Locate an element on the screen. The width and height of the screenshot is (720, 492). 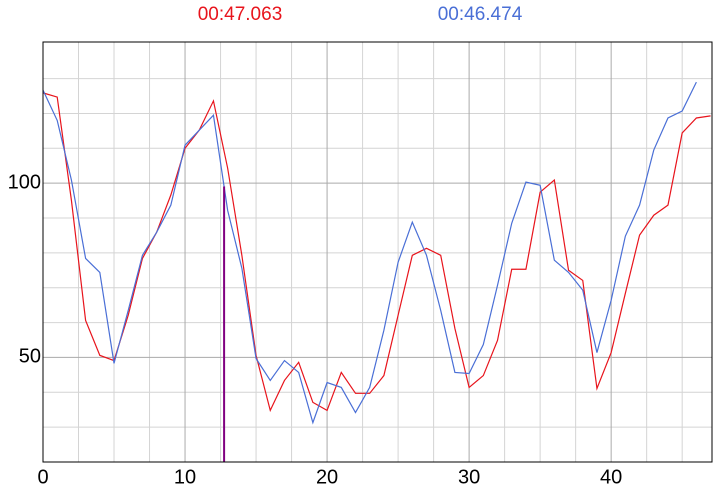
y-tick-label: 50 is located at coordinates (30, 357).